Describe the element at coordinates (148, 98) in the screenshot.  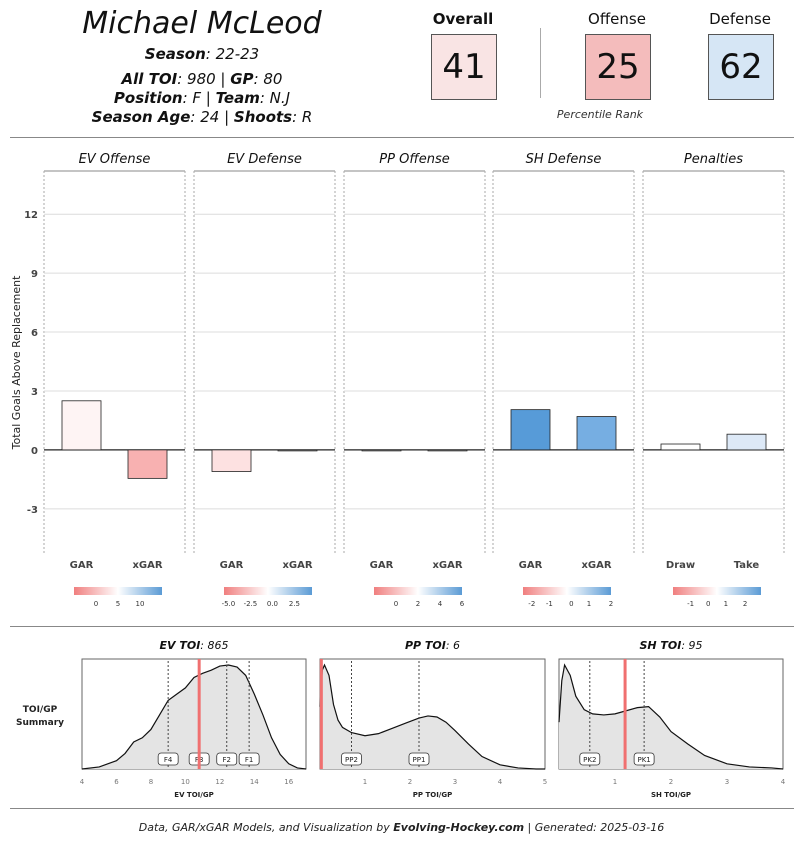
I see `position-label: Position` at that location.